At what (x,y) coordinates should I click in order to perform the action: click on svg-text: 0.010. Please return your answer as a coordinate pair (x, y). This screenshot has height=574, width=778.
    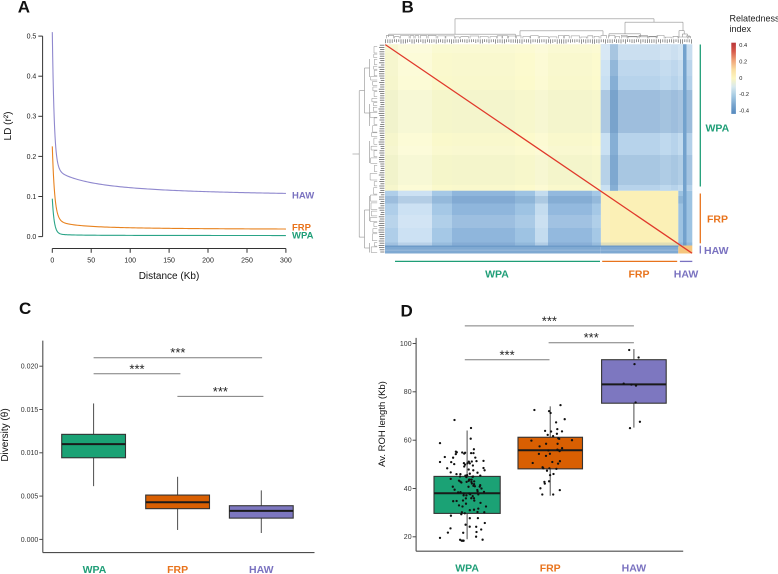
    Looking at the image, I should click on (30, 453).